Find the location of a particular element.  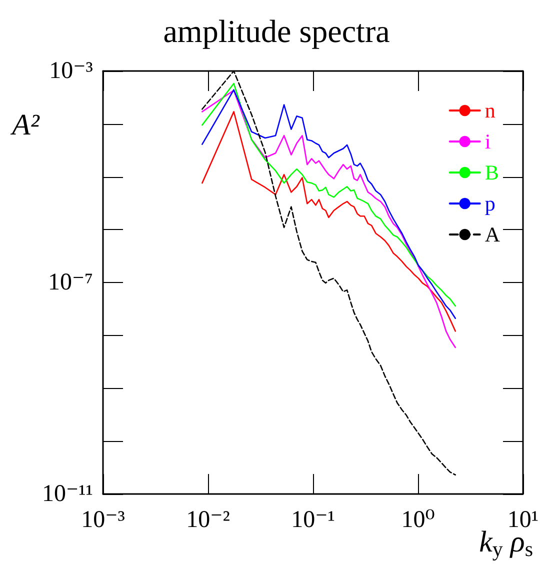

legend-label: A is located at coordinates (492, 234).